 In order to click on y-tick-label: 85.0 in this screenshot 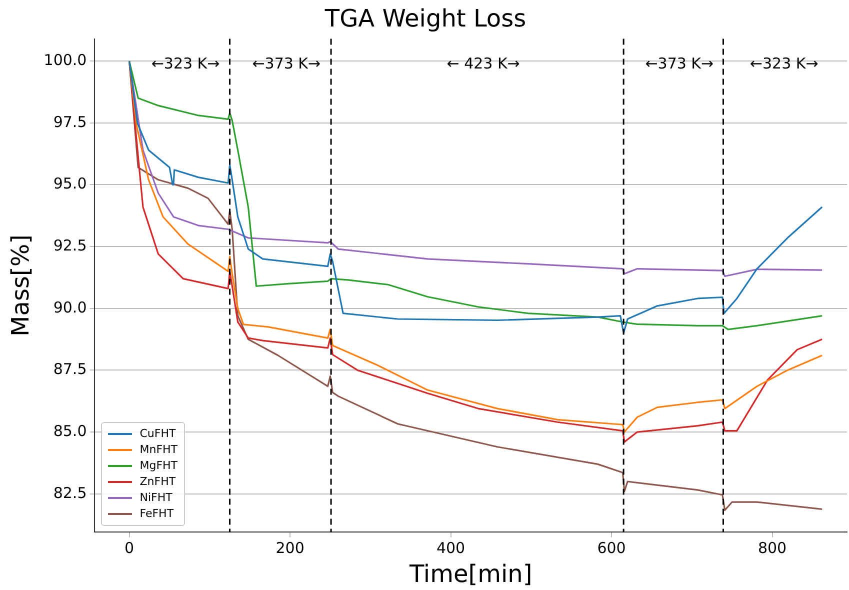, I will do `click(70, 431)`.